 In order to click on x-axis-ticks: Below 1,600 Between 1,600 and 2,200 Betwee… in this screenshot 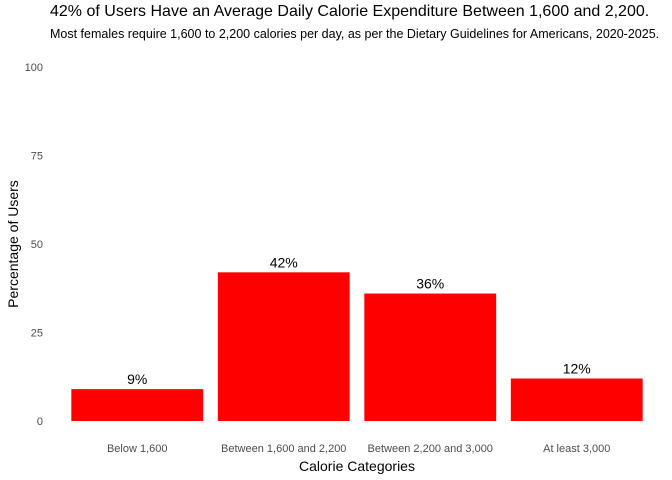, I will do `click(358, 449)`.